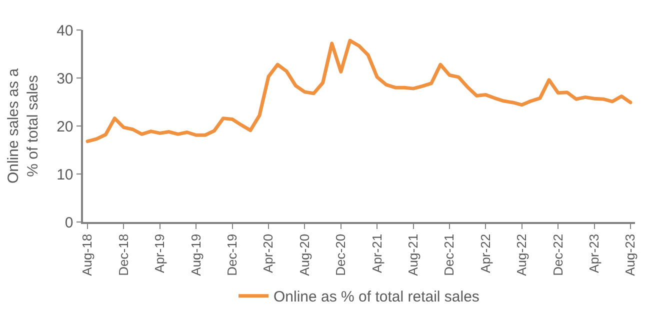 The image size is (650, 325). I want to click on x-tick-label: Apr-22, so click(485, 253).